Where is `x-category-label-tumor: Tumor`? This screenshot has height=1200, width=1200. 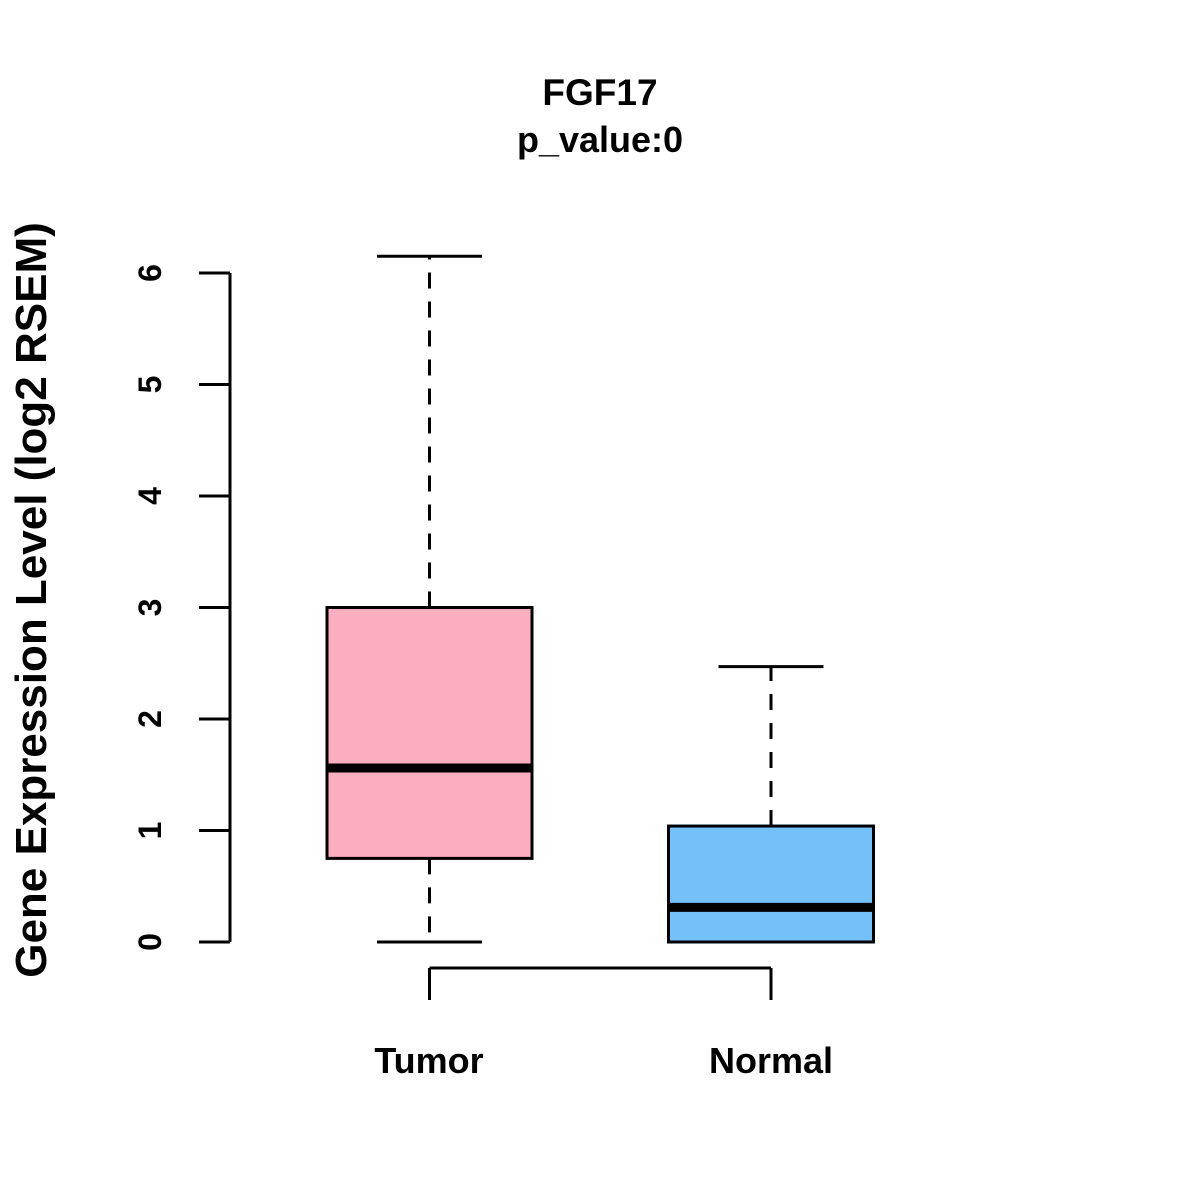 x-category-label-tumor: Tumor is located at coordinates (429, 1060).